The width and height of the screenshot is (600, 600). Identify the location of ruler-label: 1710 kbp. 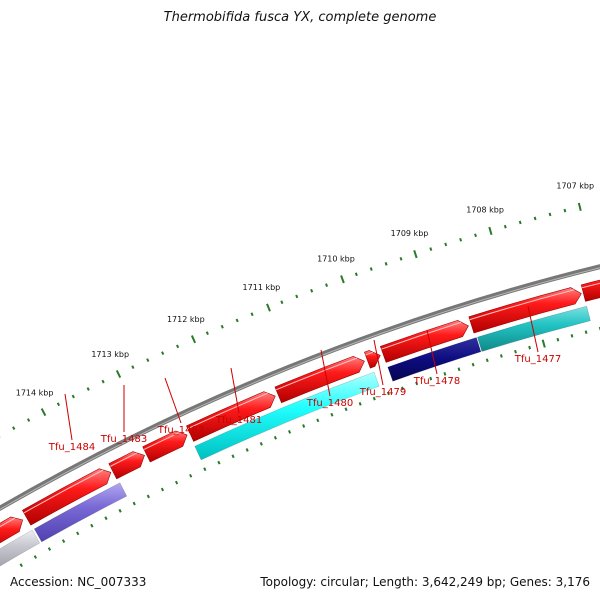
(336, 258).